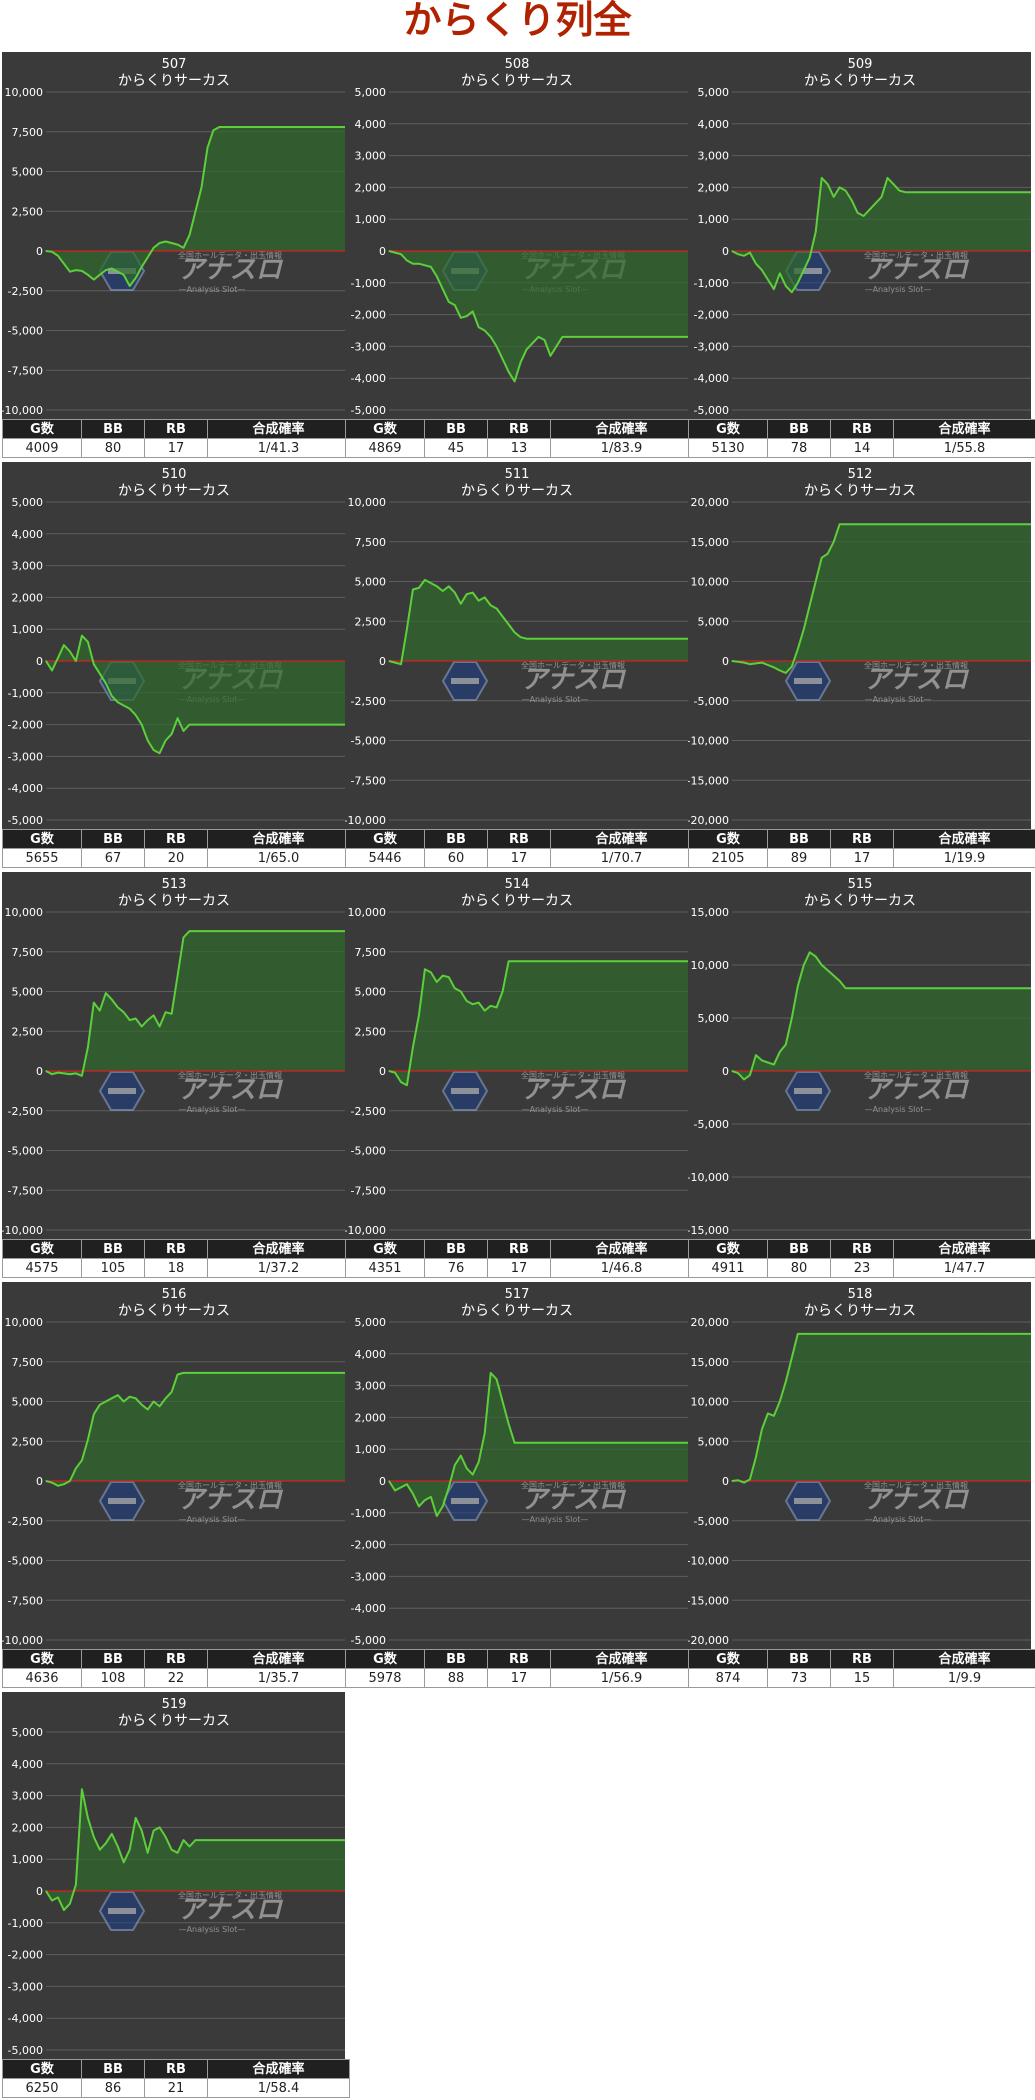  What do you see at coordinates (113, 1268) in the screenshot?
I see `bb-value: 105` at bounding box center [113, 1268].